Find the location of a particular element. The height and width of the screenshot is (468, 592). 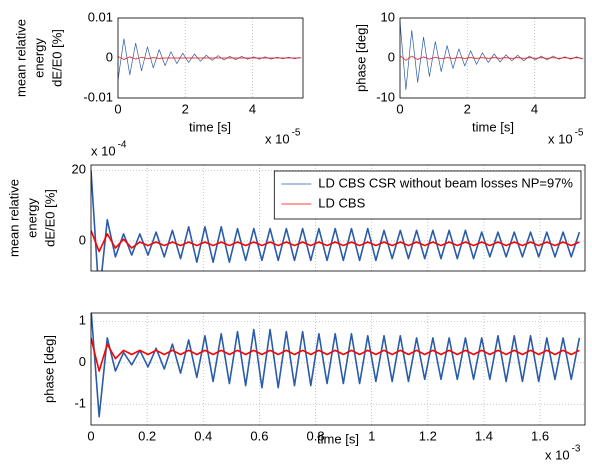

y-tick-label: 10 is located at coordinates (388, 16).